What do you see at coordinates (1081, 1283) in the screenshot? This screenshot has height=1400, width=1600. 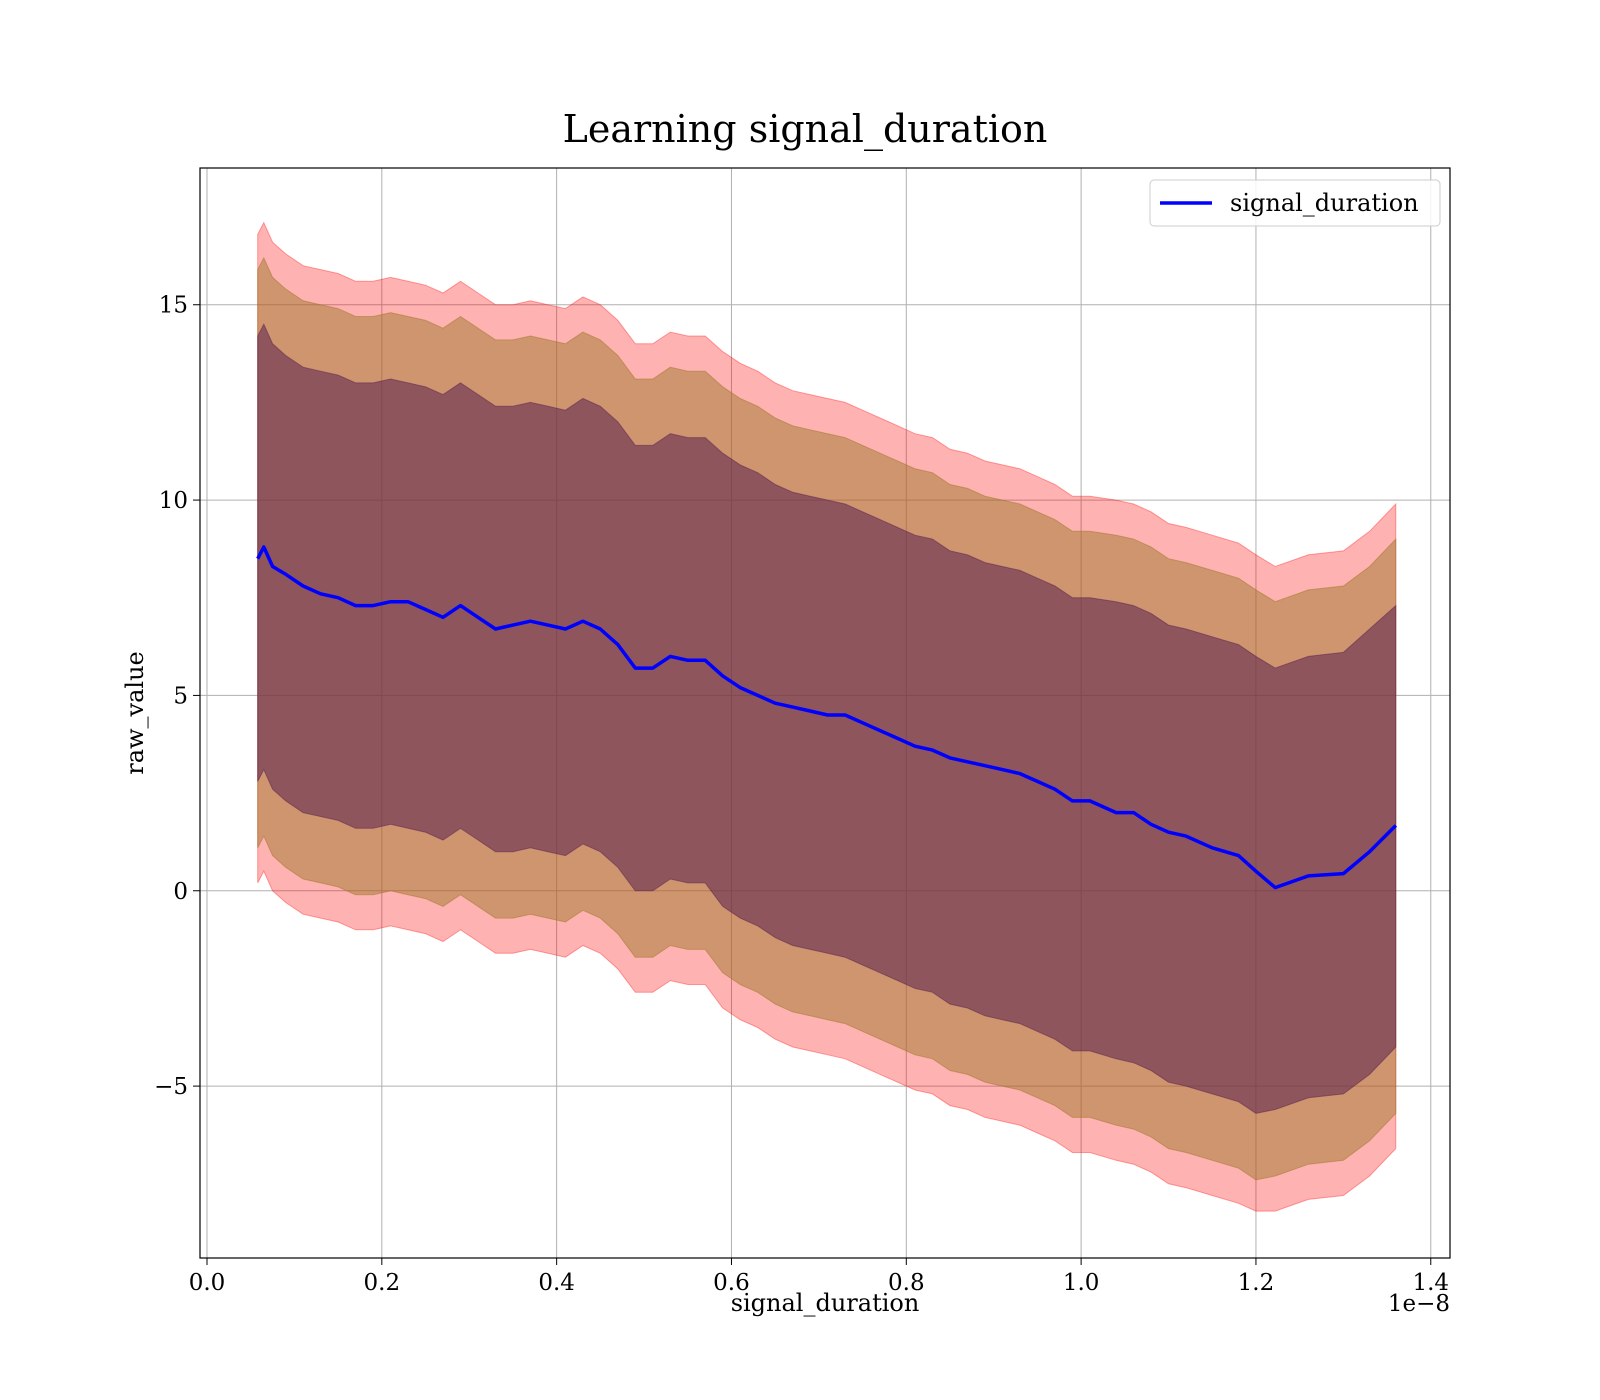 I see `x-tick-label: 1.0` at bounding box center [1081, 1283].